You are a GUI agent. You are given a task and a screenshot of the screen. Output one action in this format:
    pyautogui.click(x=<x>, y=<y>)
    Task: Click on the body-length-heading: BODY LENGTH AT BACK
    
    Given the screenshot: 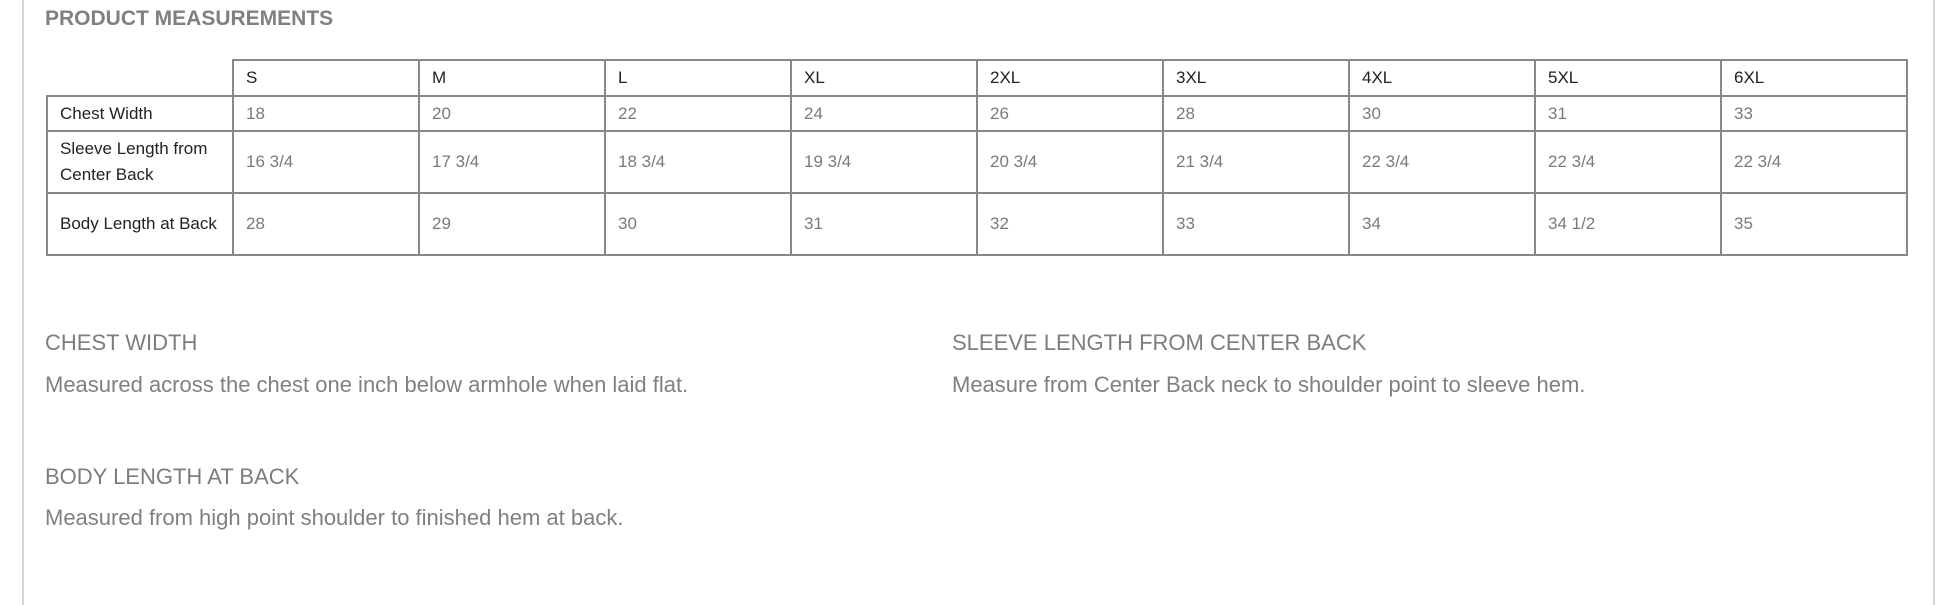 What is the action you would take?
    pyautogui.click(x=172, y=476)
    